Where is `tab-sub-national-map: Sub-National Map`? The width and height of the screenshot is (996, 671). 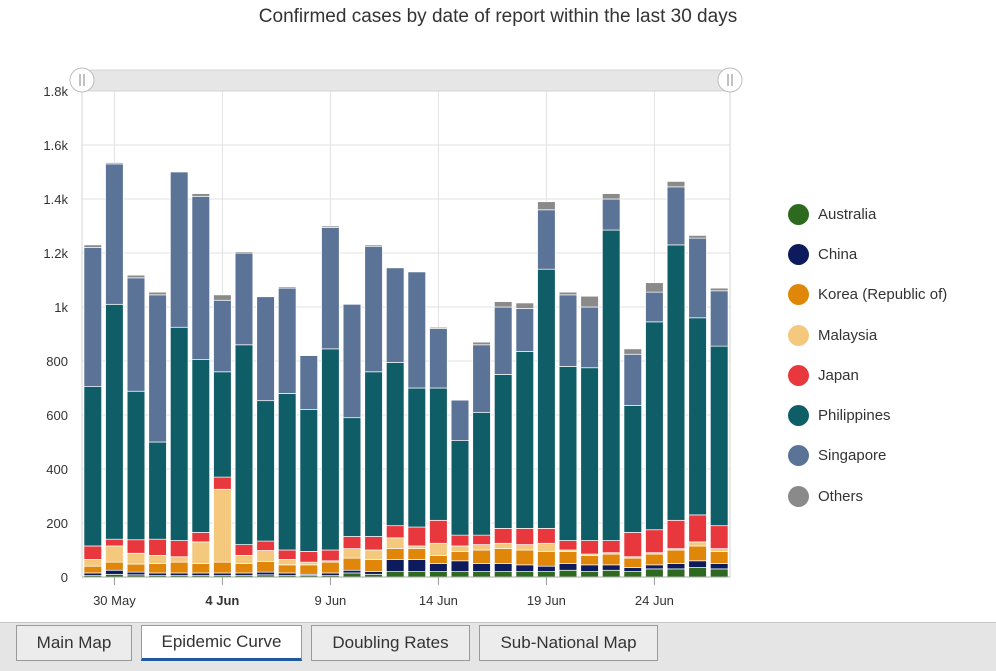 tab-sub-national-map: Sub-National Map is located at coordinates (568, 643).